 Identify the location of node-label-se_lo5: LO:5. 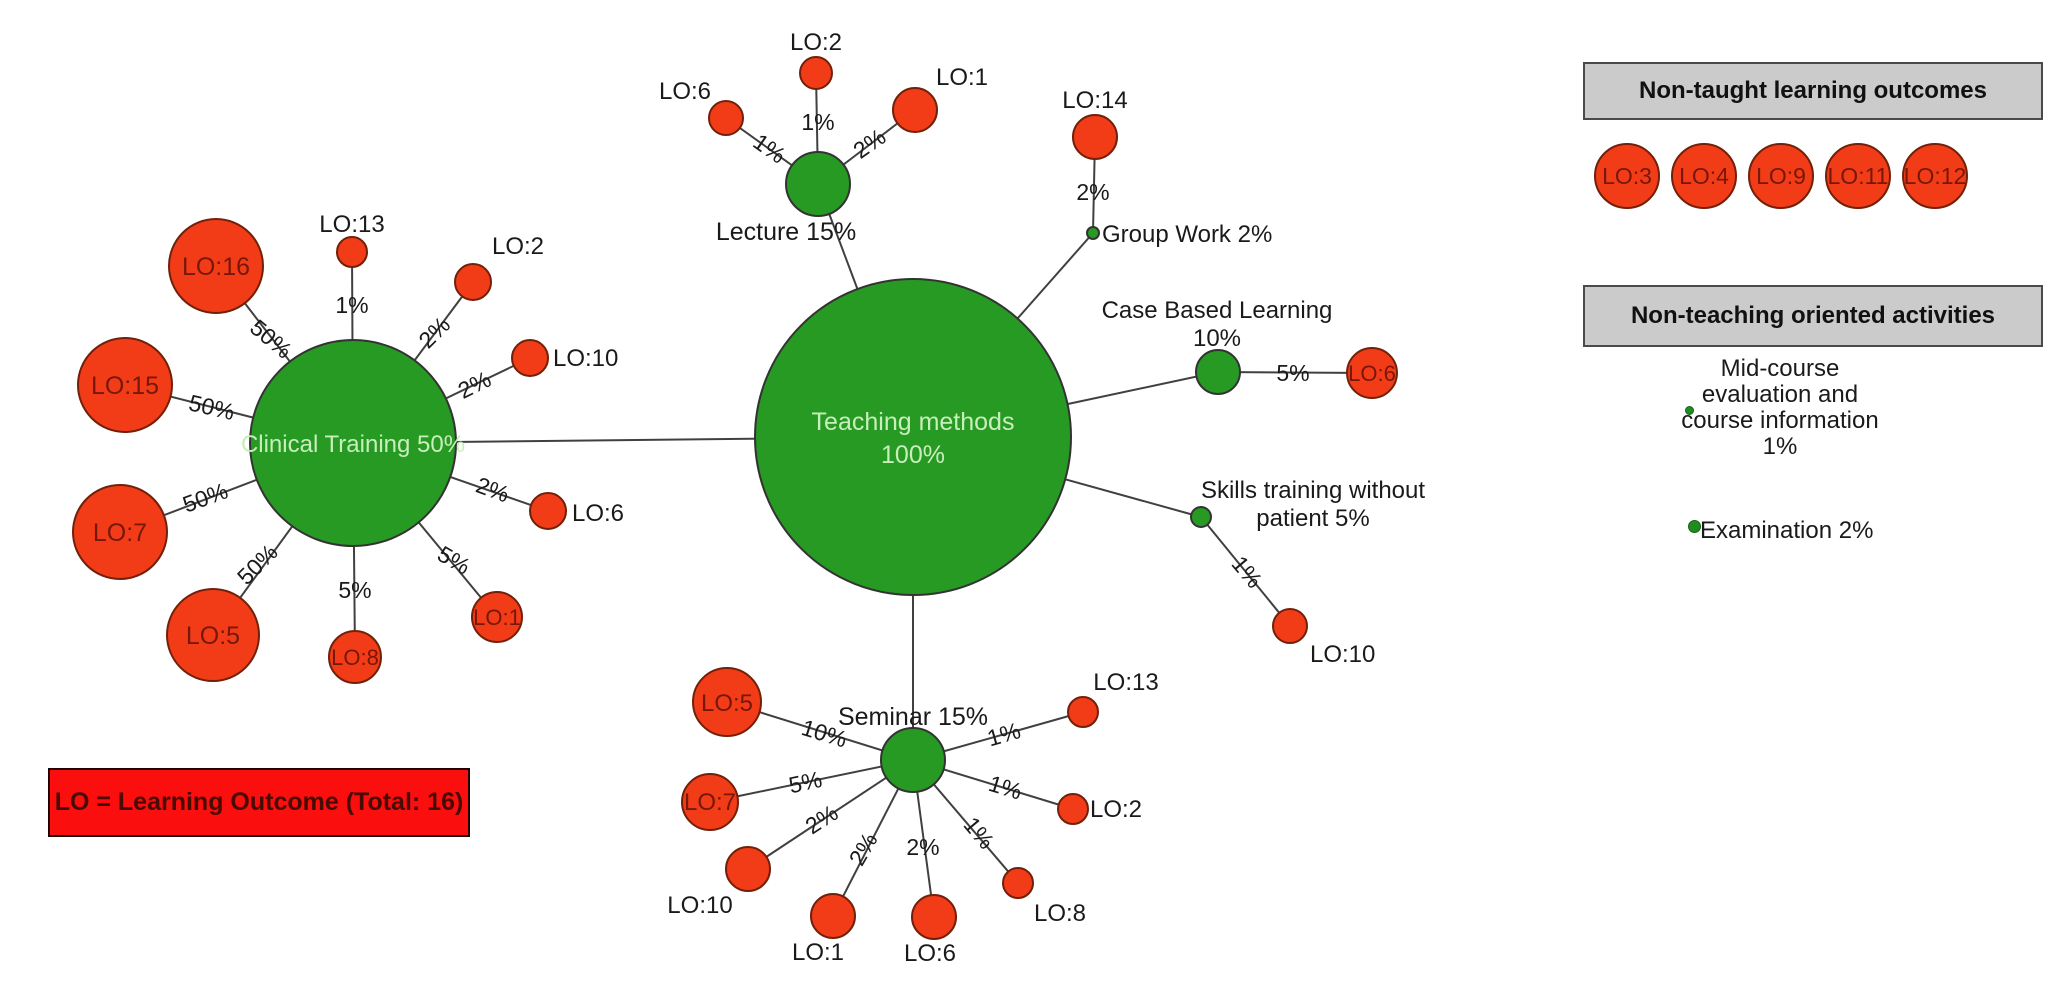
(727, 703).